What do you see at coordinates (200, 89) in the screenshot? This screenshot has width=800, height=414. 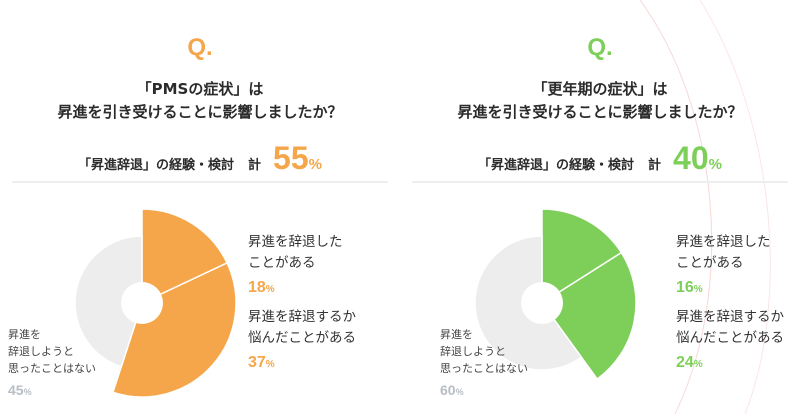 I see `question-title-line1: 「PMSの症状」は` at bounding box center [200, 89].